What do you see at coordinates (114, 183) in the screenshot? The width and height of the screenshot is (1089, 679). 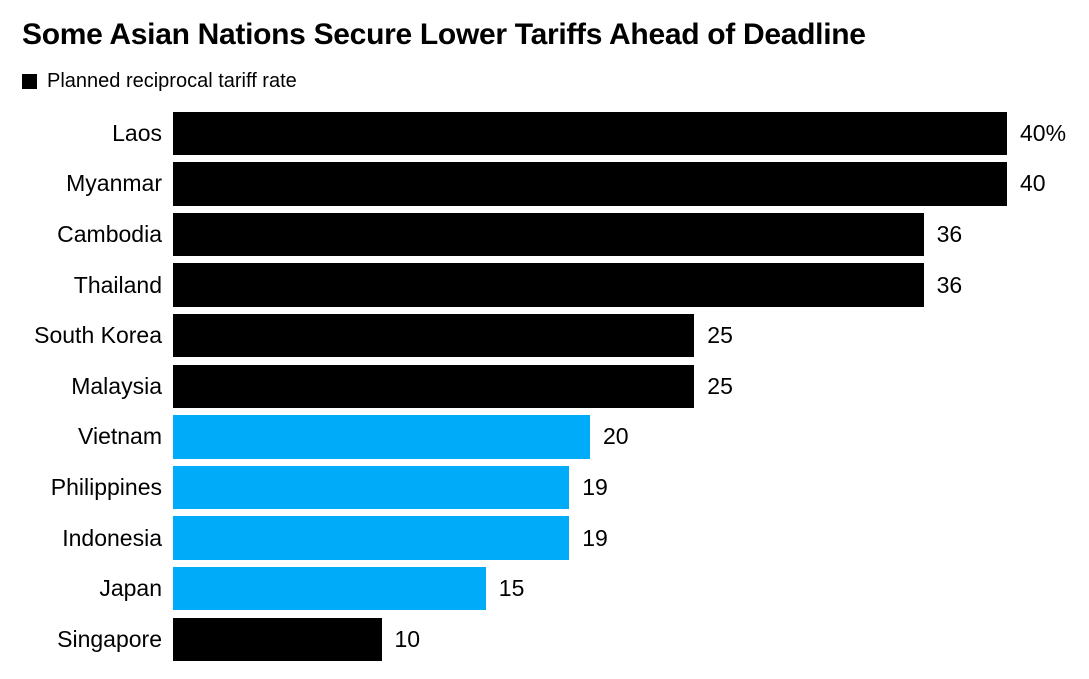 I see `category-label: Myanmar` at bounding box center [114, 183].